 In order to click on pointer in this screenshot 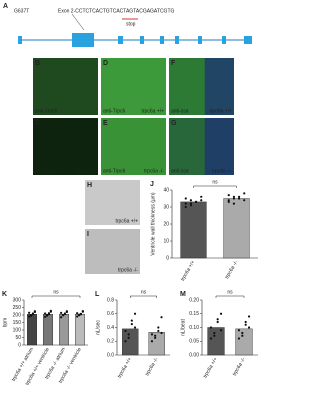, I will do `click(78, 22)`.